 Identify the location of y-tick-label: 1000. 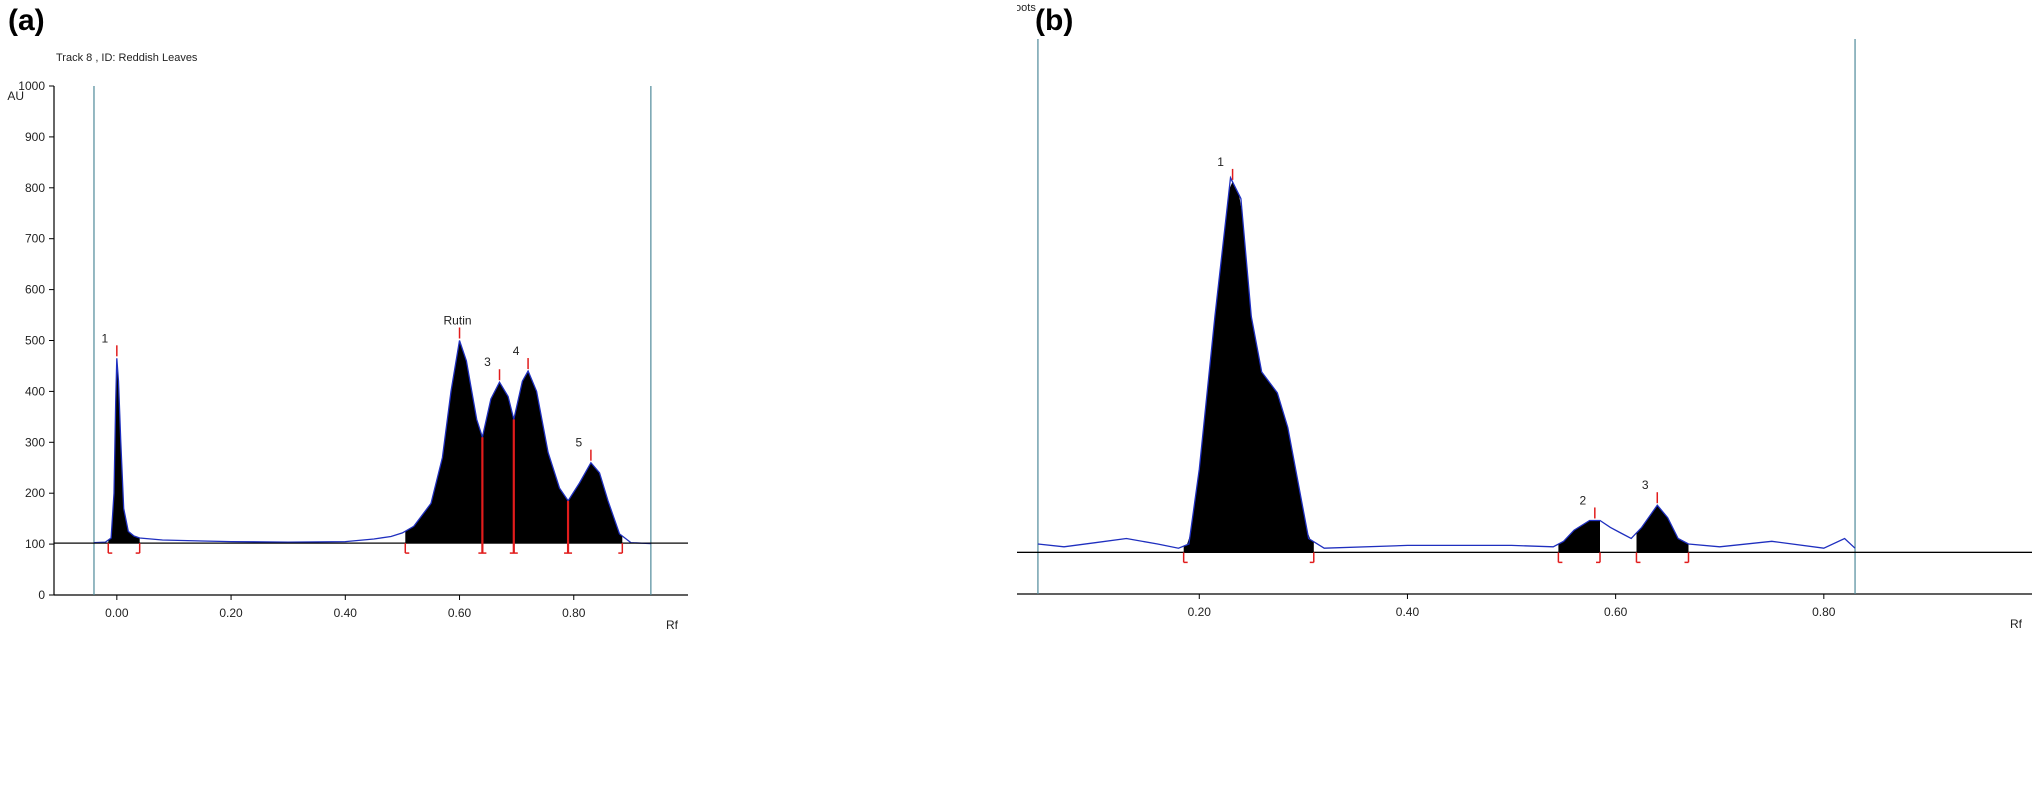
(31, 86).